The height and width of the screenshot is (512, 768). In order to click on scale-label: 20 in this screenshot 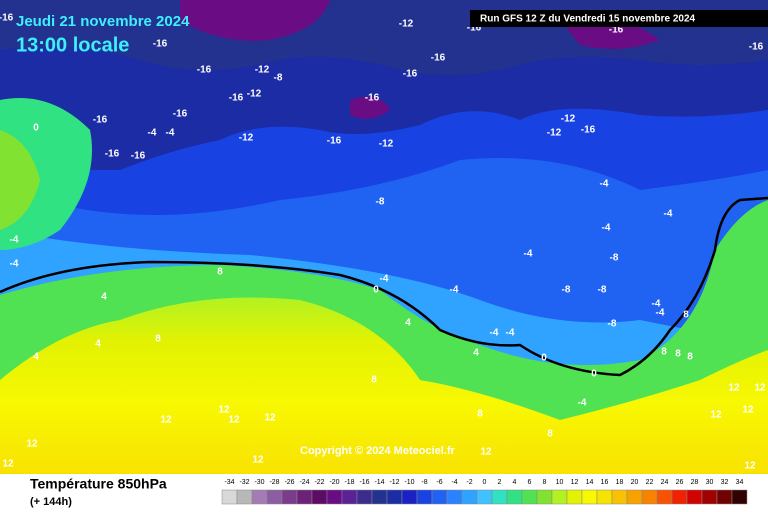, I will do `click(635, 482)`.